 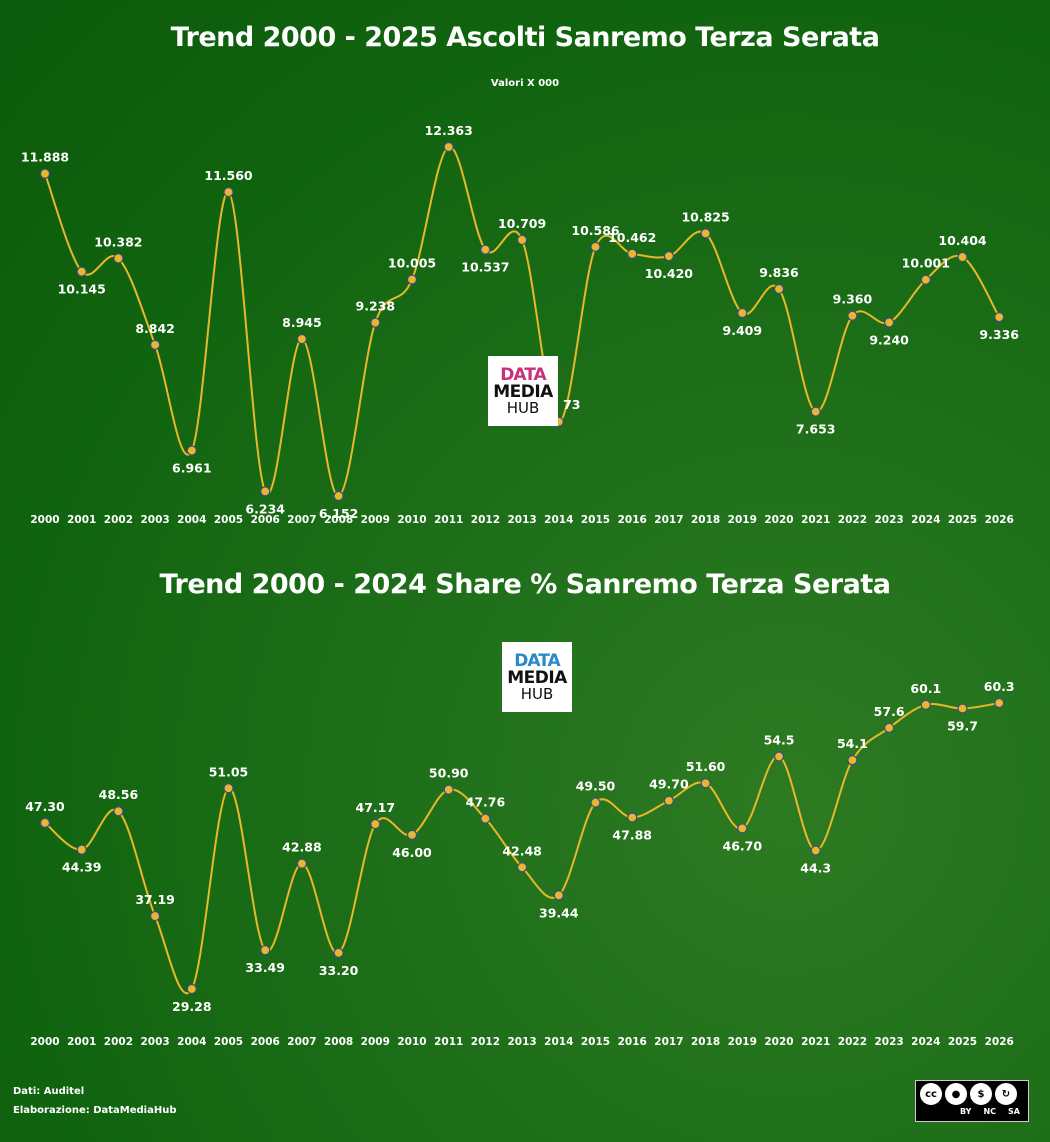 What do you see at coordinates (192, 1006) in the screenshot?
I see `data-label: 29.28` at bounding box center [192, 1006].